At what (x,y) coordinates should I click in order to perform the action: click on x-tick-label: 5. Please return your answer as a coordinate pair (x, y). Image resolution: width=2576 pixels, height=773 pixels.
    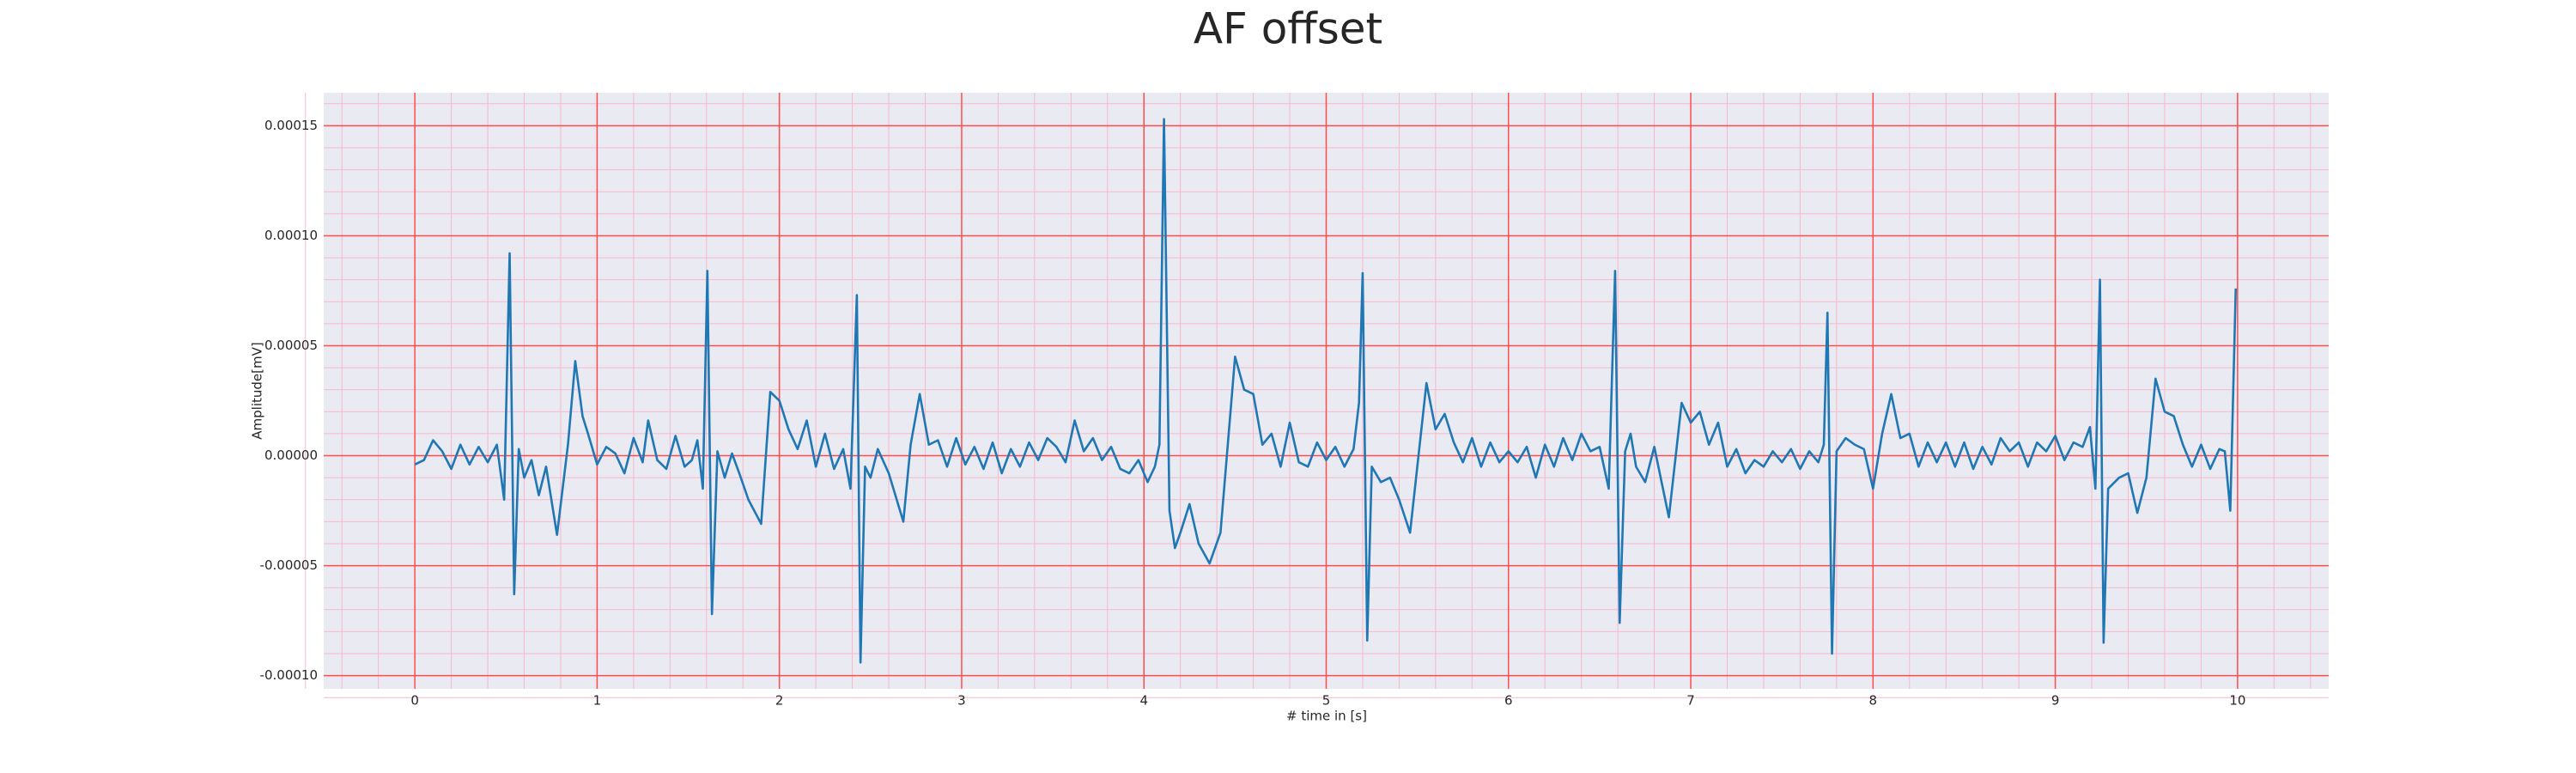
    Looking at the image, I should click on (1327, 701).